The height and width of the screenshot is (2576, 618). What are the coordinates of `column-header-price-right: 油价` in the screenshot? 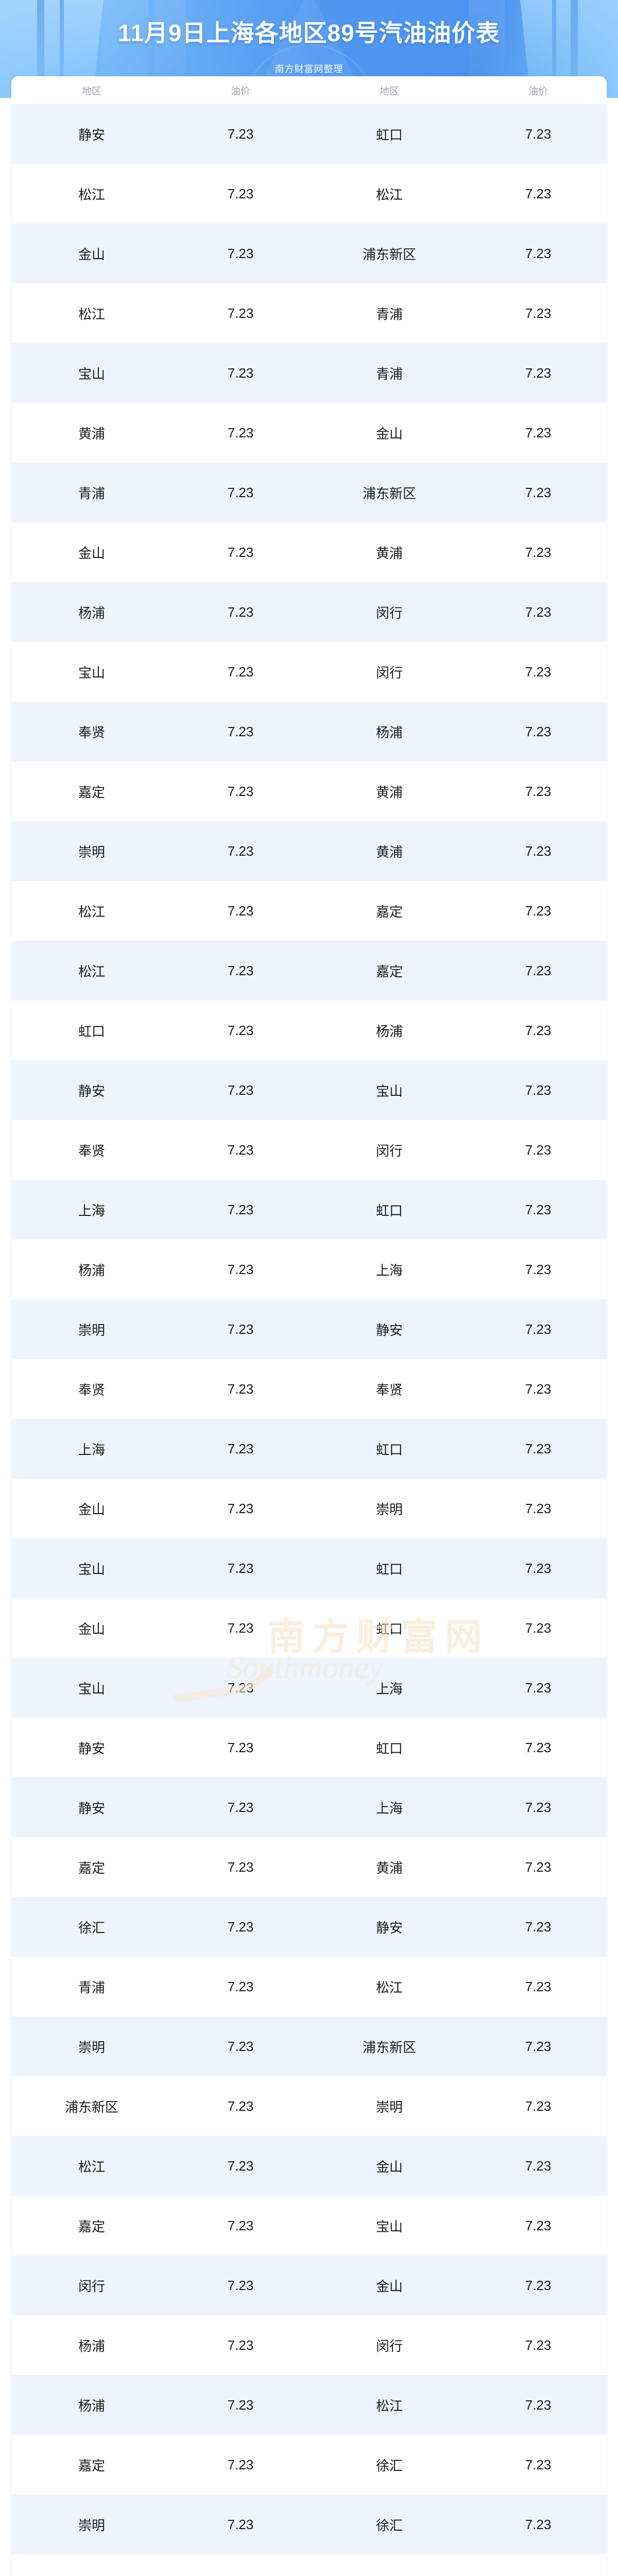 It's located at (539, 90).